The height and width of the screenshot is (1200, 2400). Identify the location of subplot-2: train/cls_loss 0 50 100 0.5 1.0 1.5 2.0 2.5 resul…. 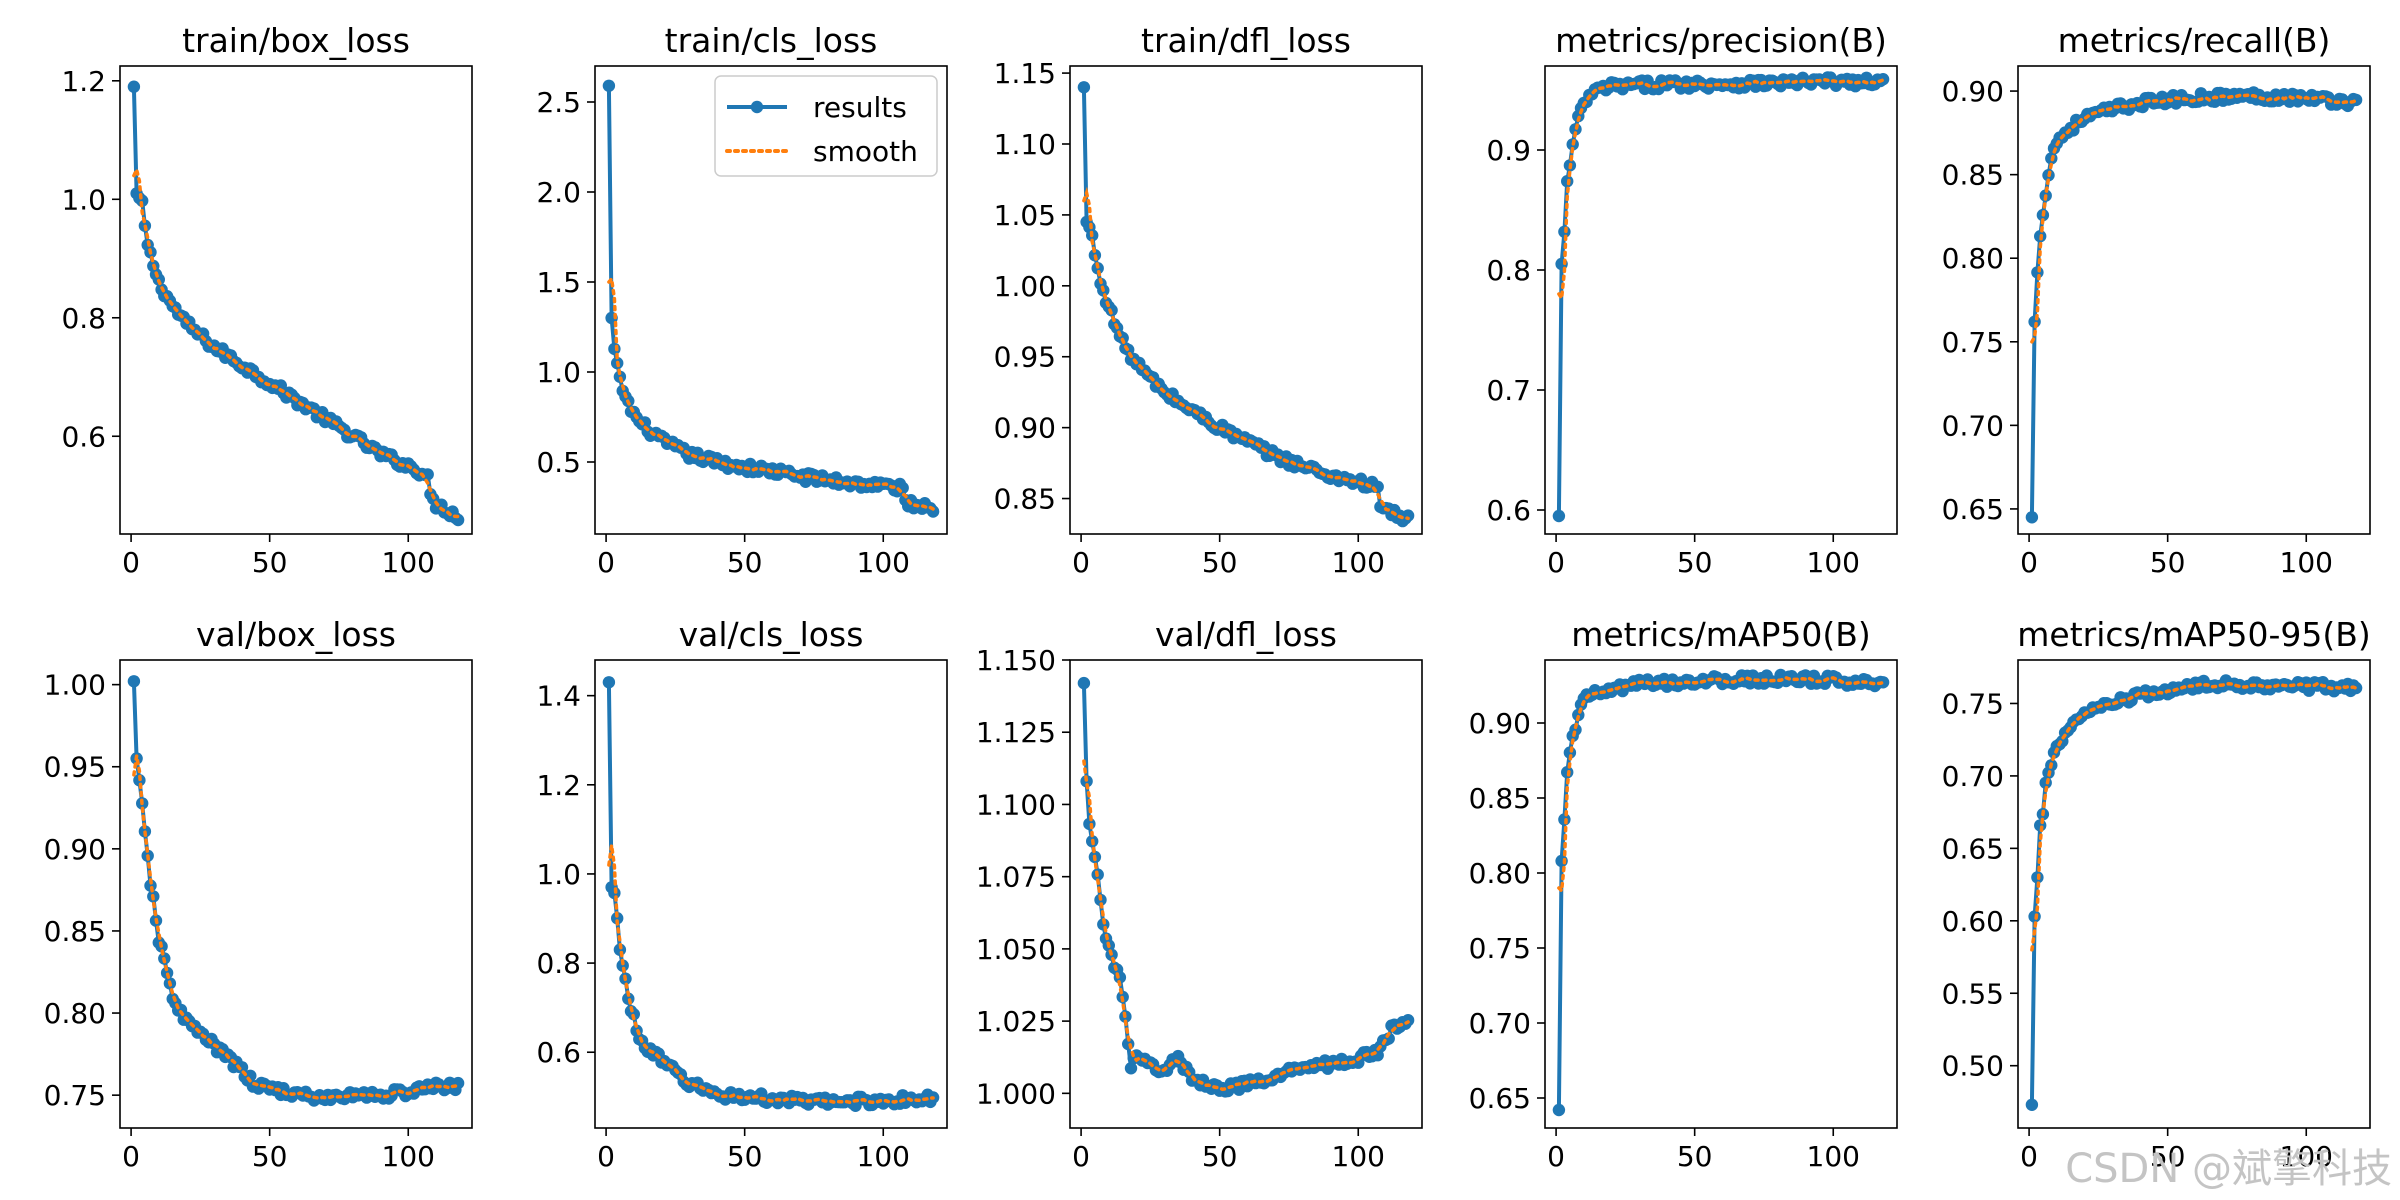
(742, 300).